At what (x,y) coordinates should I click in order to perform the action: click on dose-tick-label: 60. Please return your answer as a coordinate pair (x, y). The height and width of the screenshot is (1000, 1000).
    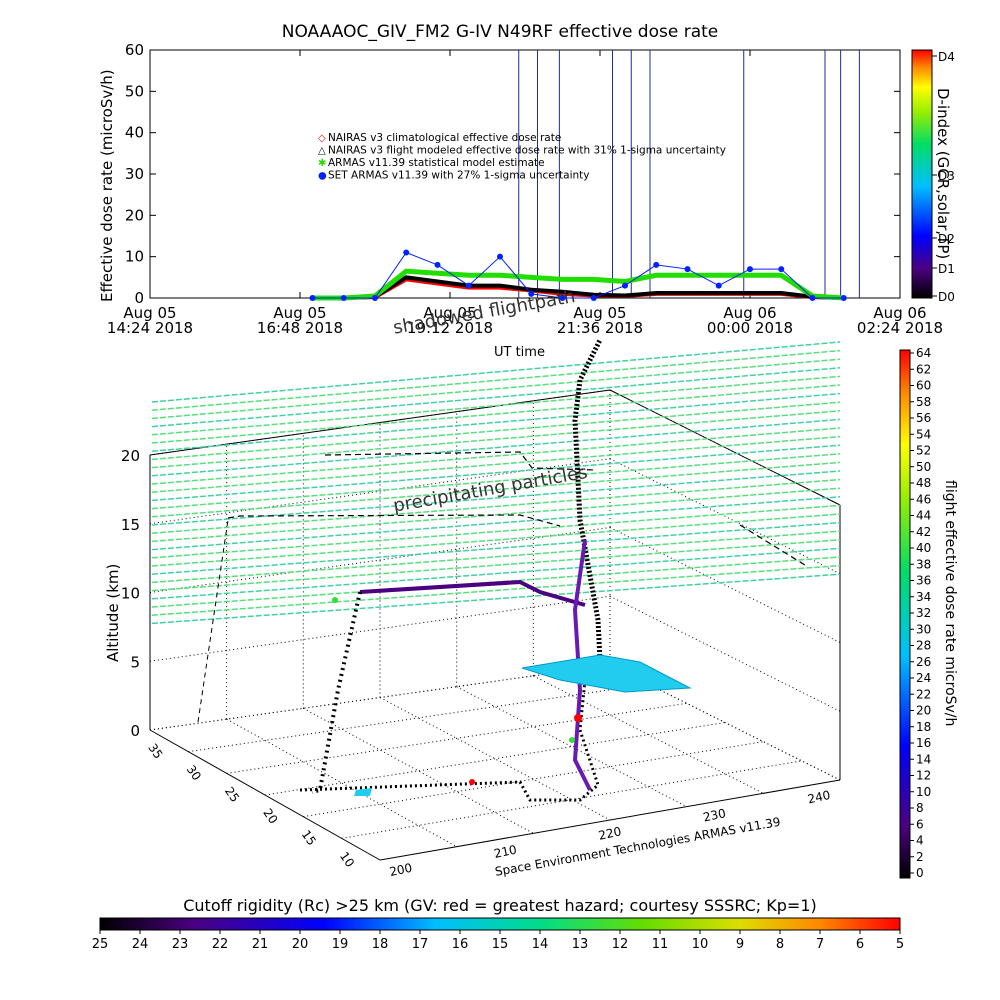
    Looking at the image, I should click on (923, 386).